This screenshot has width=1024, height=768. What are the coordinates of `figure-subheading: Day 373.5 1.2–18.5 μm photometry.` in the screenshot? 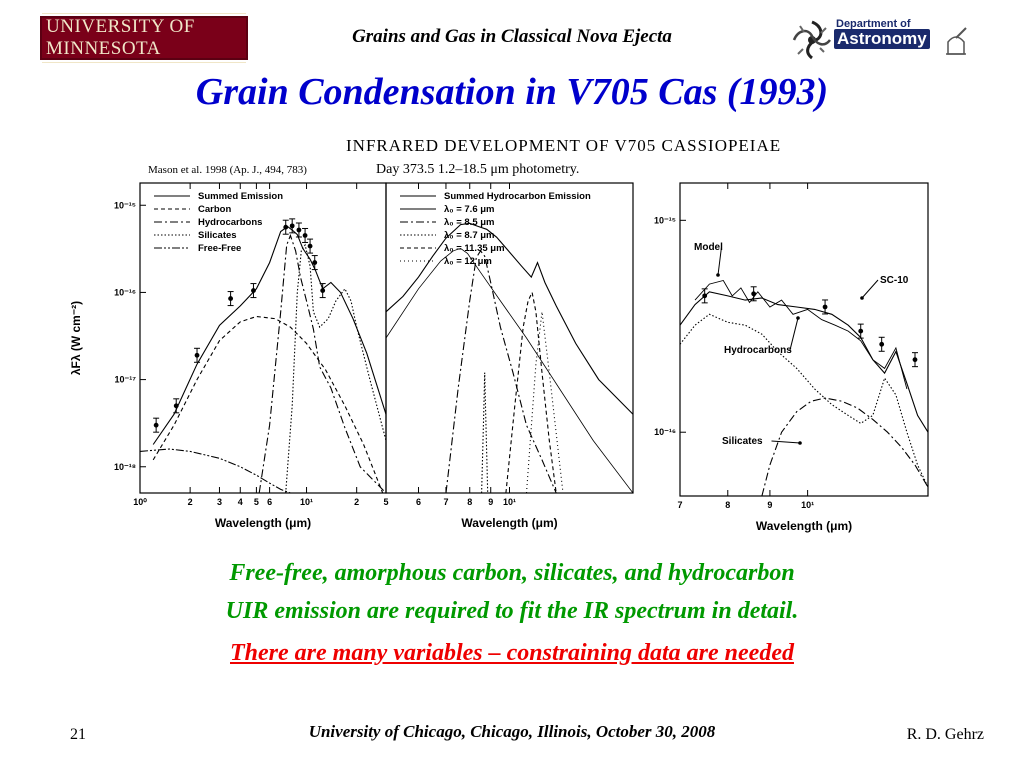 It's located at (478, 169).